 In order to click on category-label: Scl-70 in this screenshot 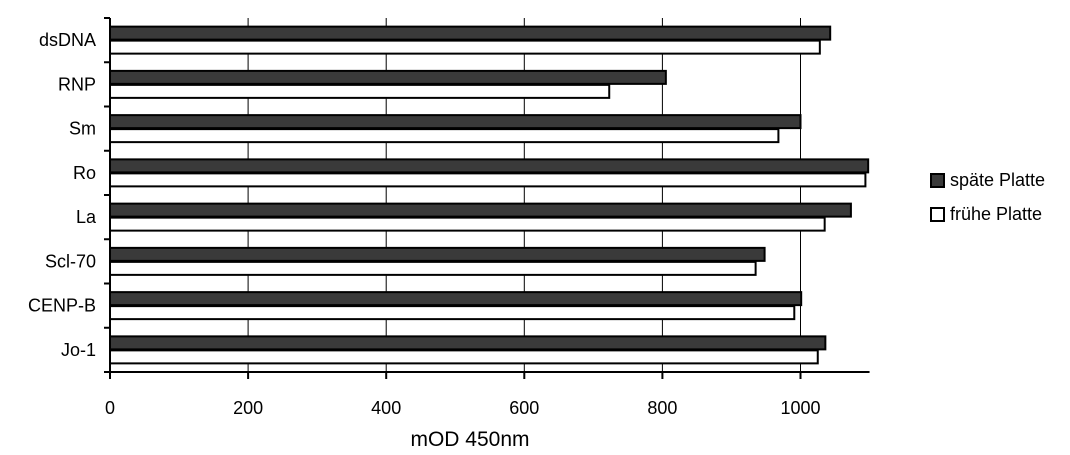, I will do `click(70, 261)`.